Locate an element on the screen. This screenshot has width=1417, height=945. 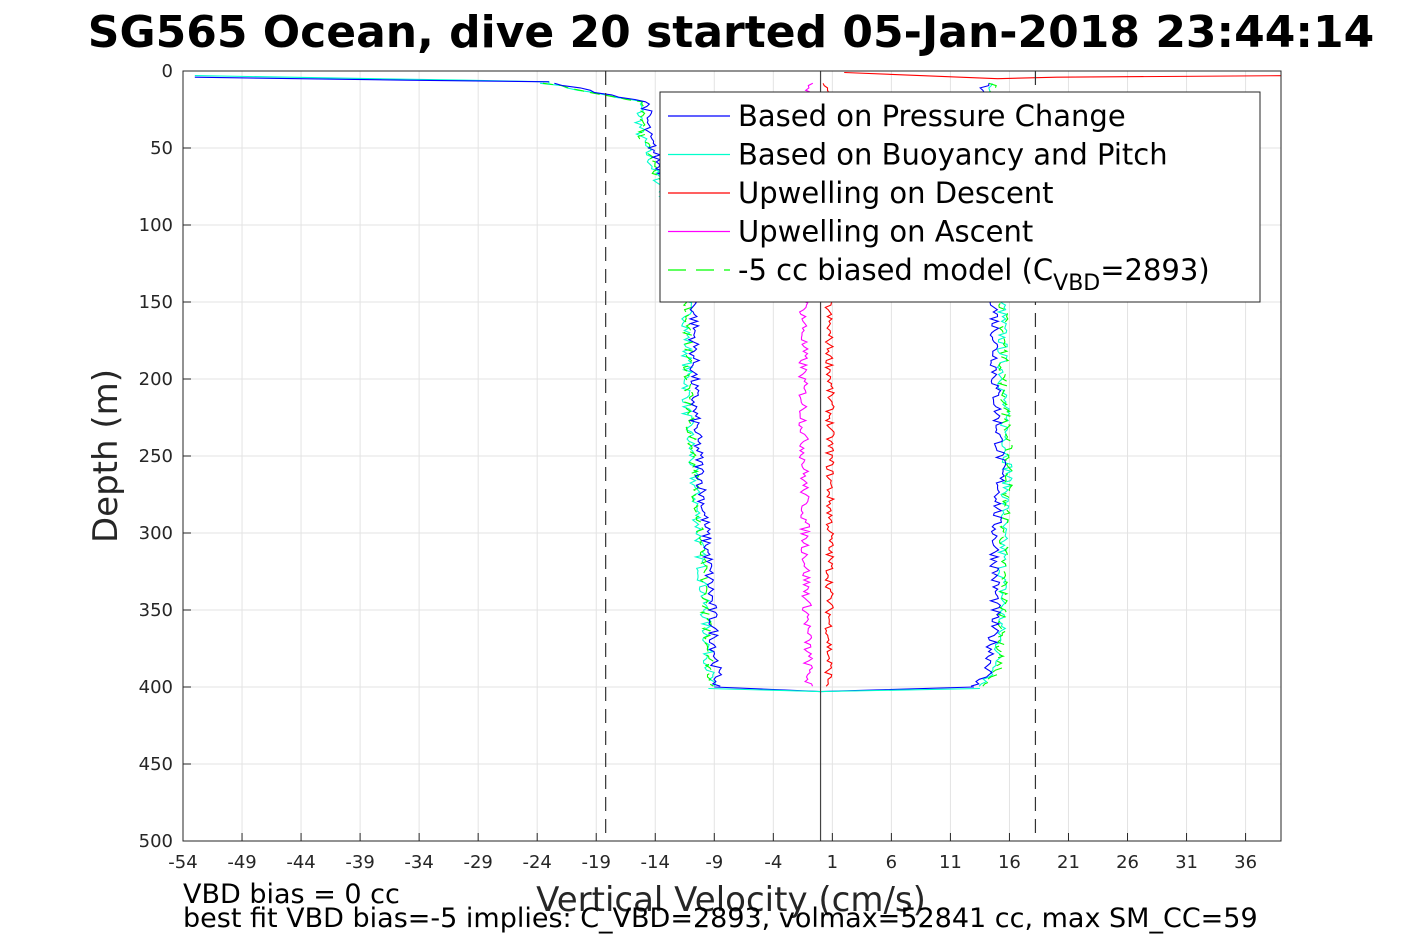
x-tick-label: -14 is located at coordinates (655, 862).